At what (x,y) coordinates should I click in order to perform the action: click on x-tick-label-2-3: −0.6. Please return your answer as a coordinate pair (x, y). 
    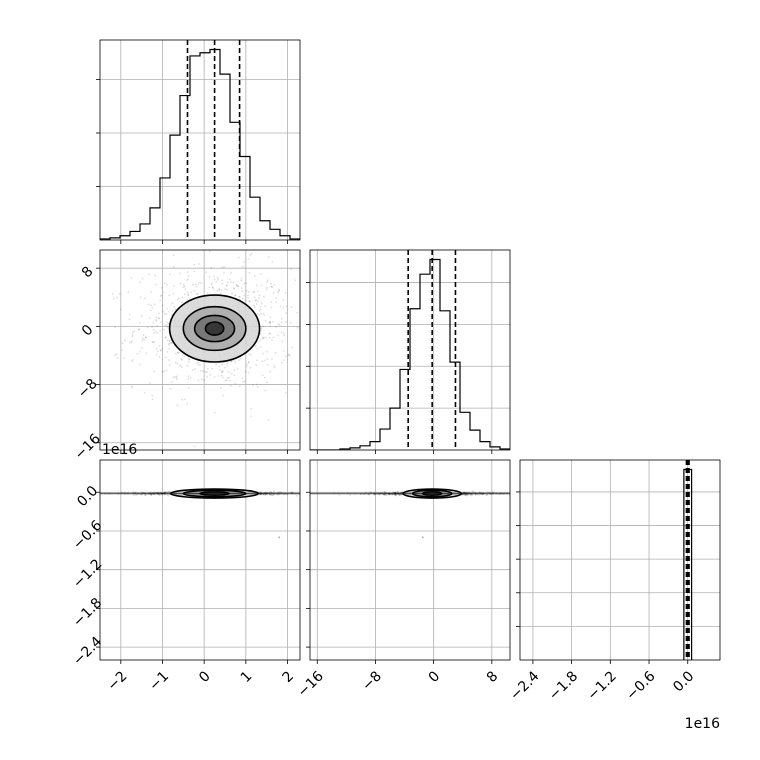
    Looking at the image, I should click on (640, 685).